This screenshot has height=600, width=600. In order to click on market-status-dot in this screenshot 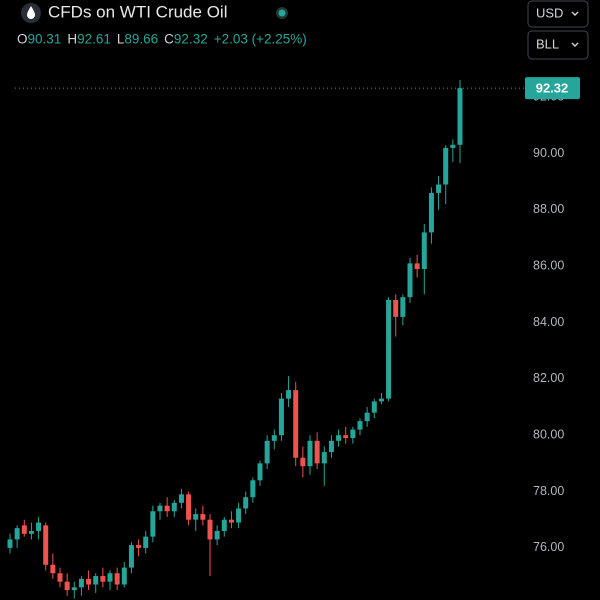, I will do `click(282, 13)`.